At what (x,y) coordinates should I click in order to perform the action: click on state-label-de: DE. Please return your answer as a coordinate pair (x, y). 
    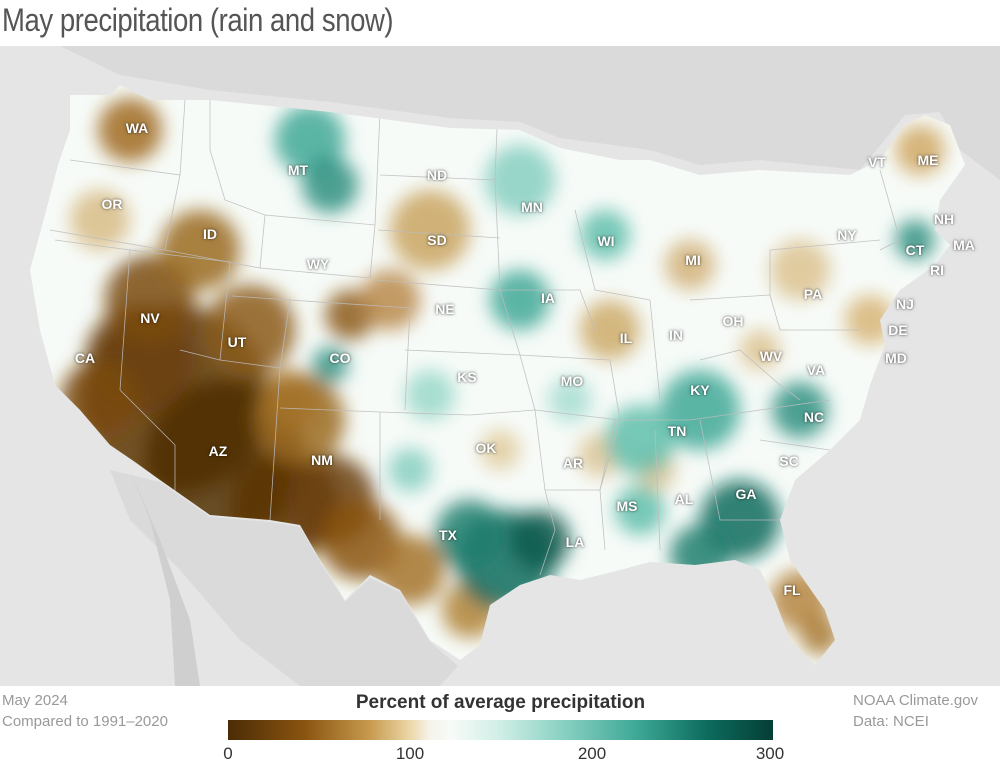
    Looking at the image, I should click on (898, 330).